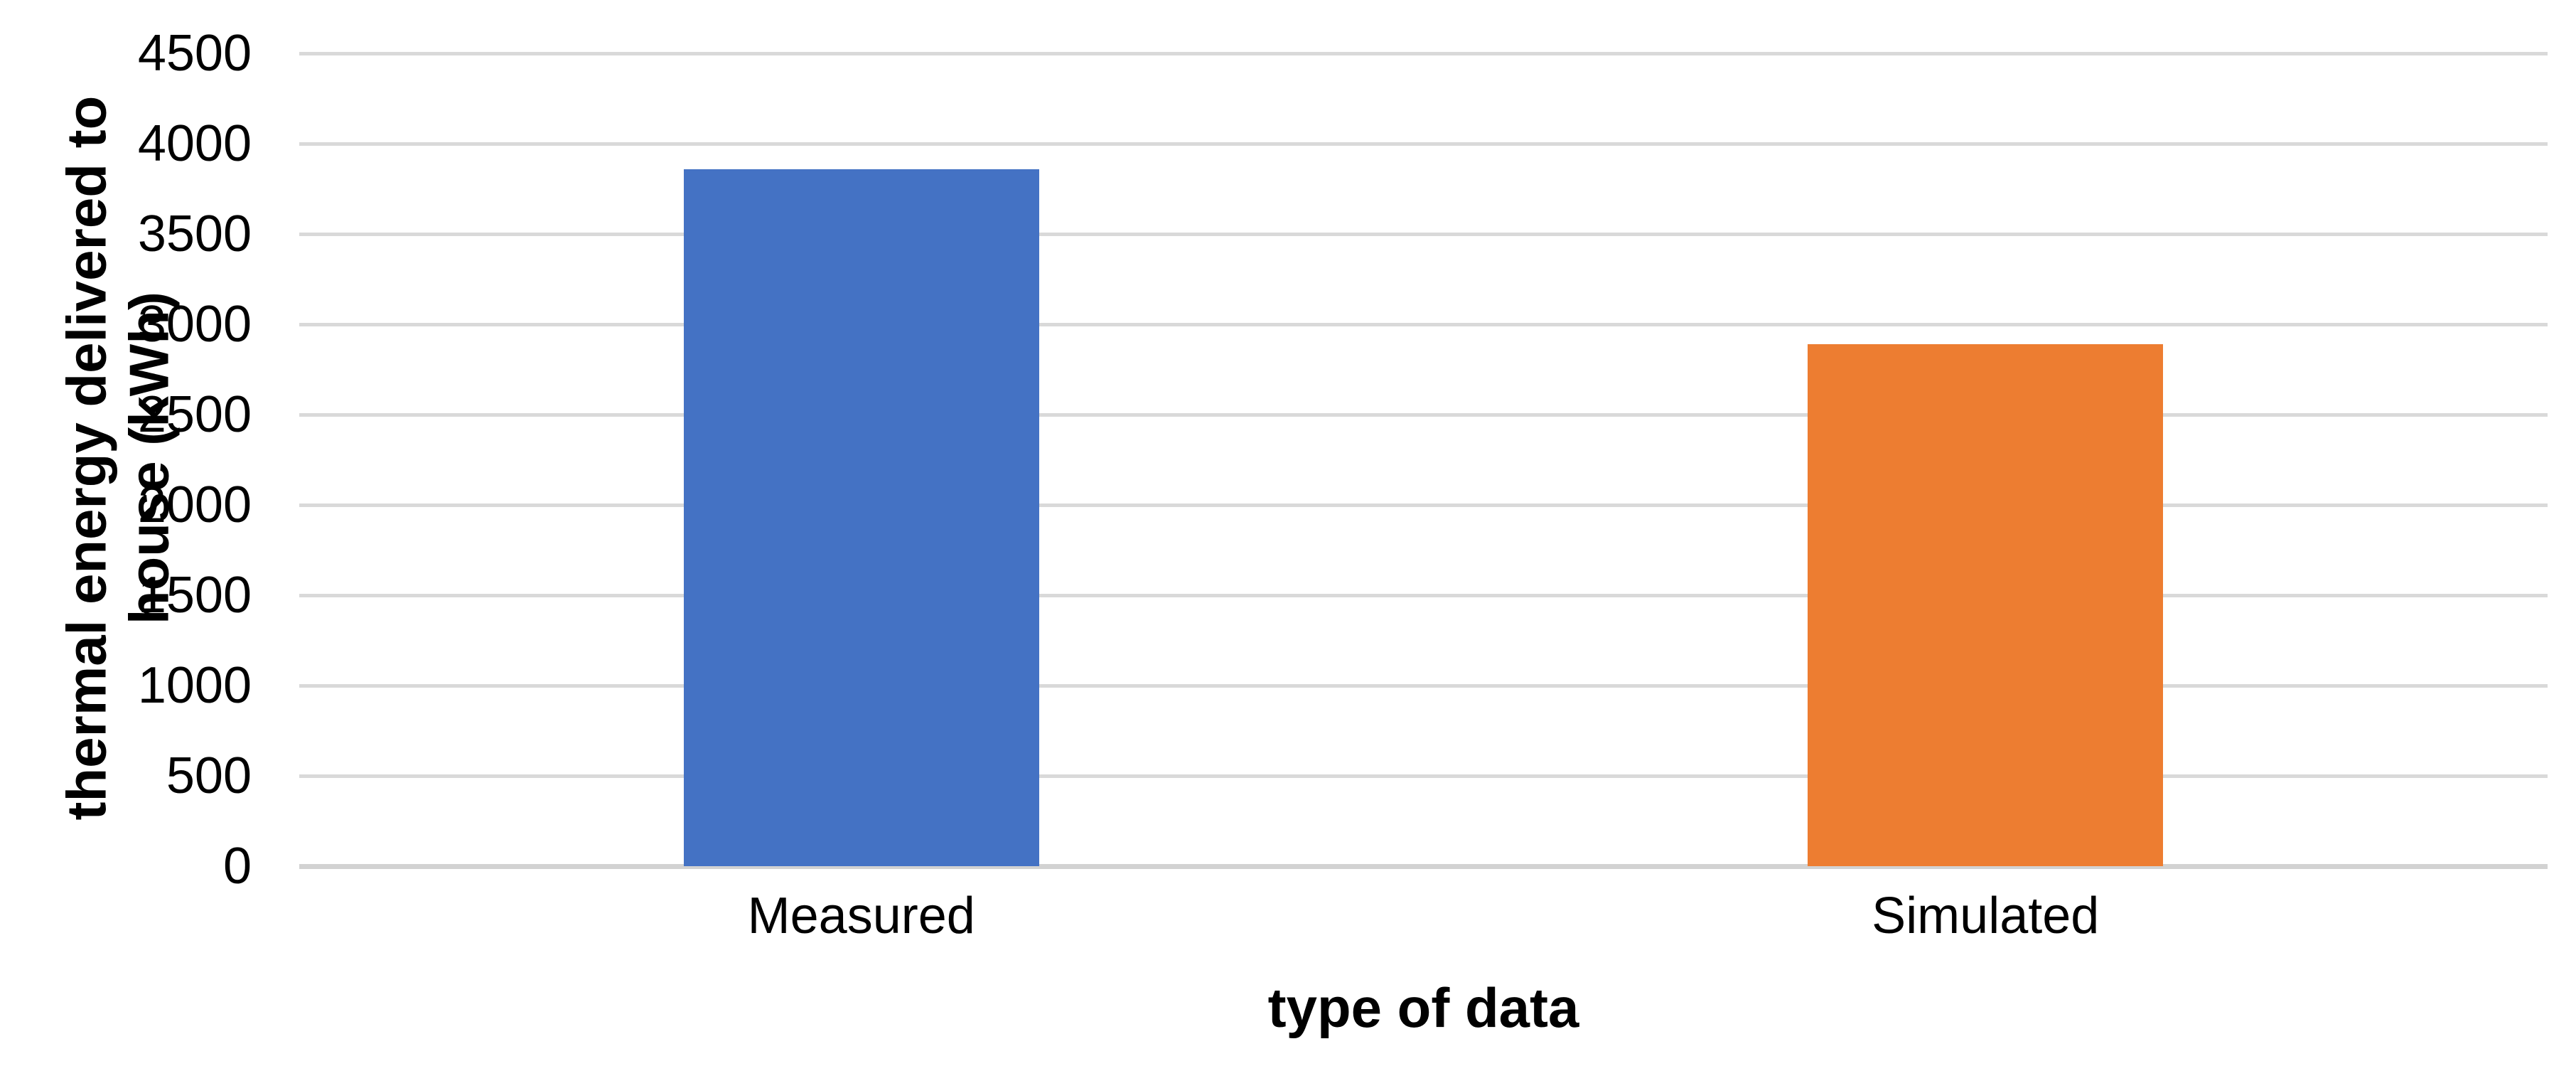 The height and width of the screenshot is (1066, 2576). What do you see at coordinates (1986, 916) in the screenshot?
I see `x-category-label: Simulated` at bounding box center [1986, 916].